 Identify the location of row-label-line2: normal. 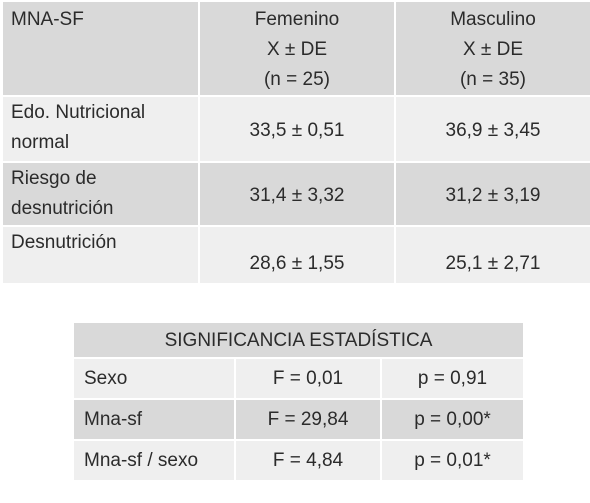
(40, 142).